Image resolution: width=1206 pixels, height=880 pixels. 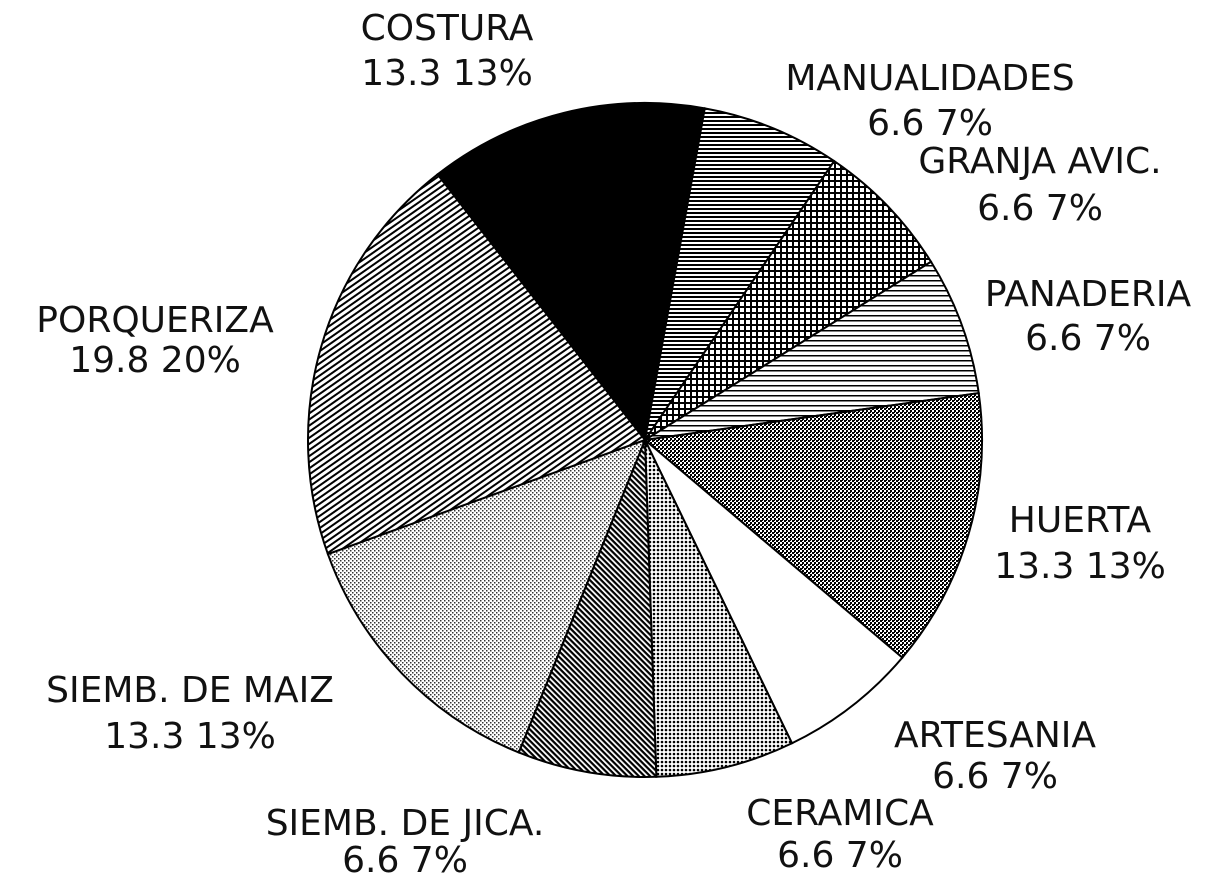 I want to click on slice-label: PORQUERIZA, so click(x=155, y=320).